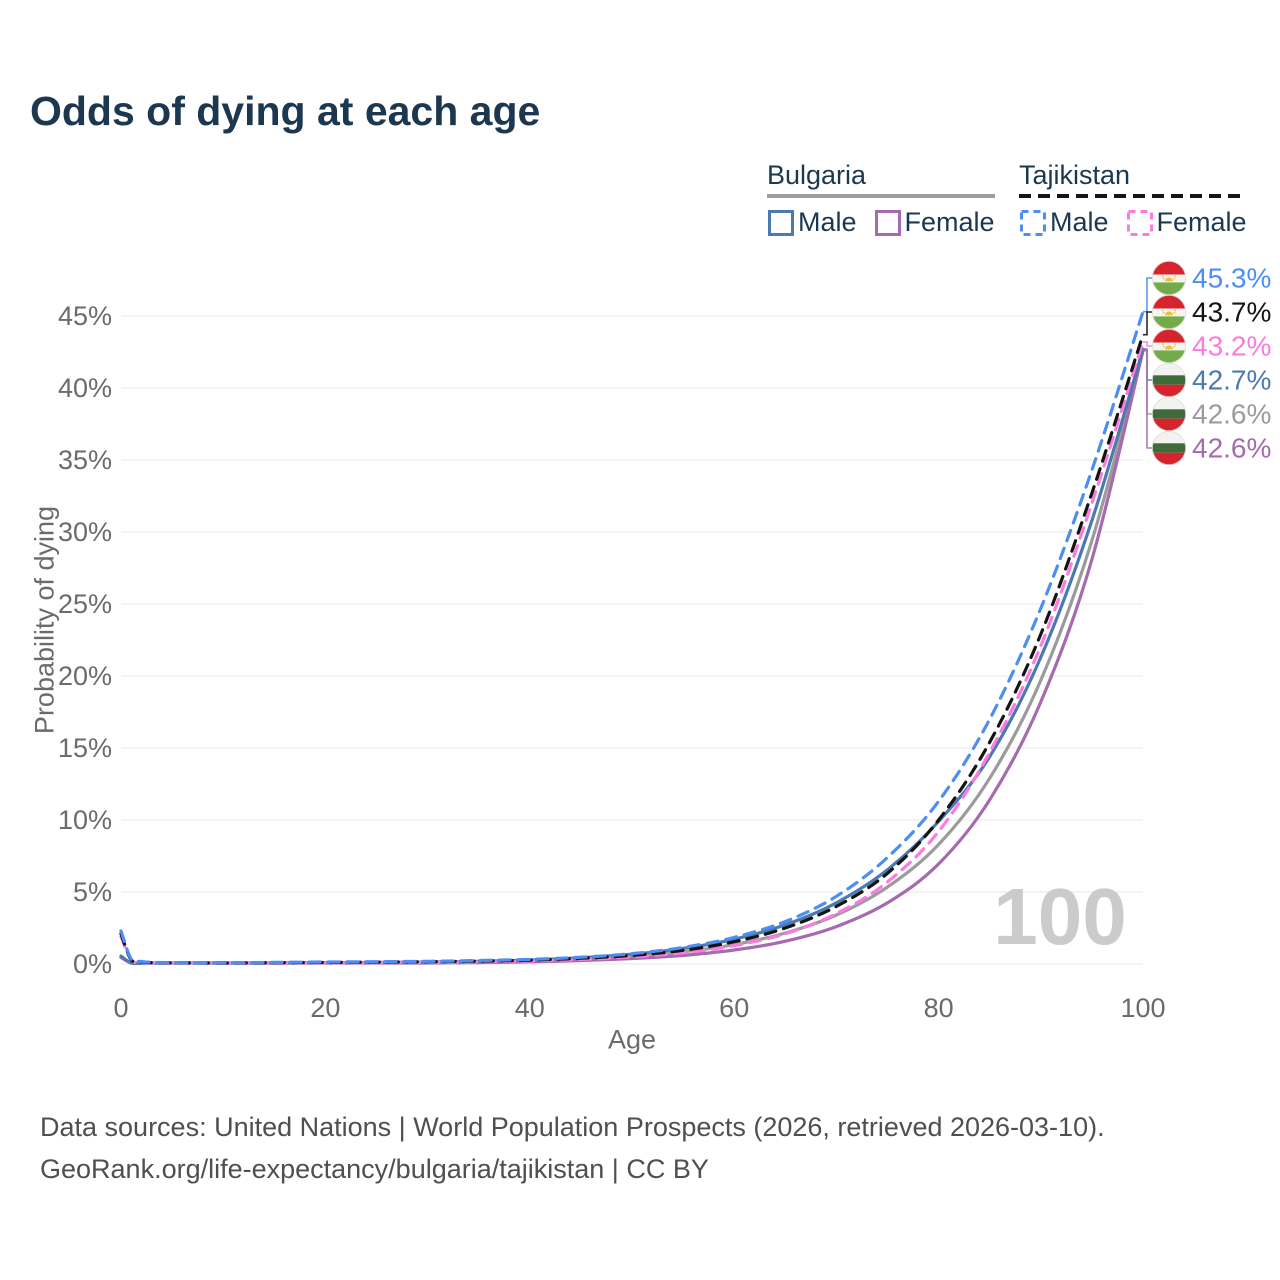 Image resolution: width=1280 pixels, height=1280 pixels. I want to click on legend-group-title-bulgaria: Bulgaria, so click(817, 175).